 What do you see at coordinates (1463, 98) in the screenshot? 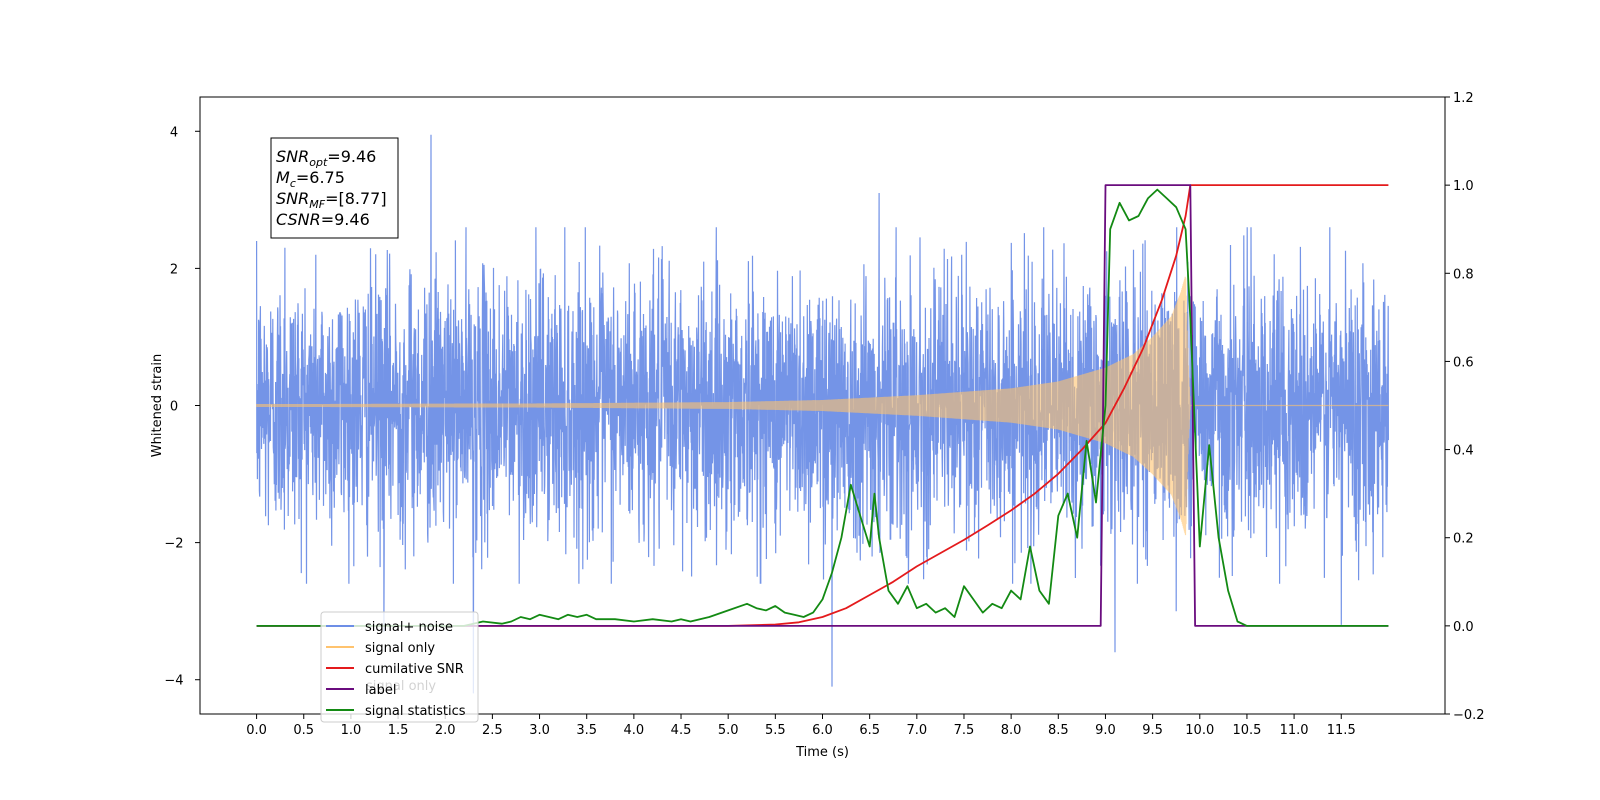
I see `y-right-tick-label: 1.2` at bounding box center [1463, 98].